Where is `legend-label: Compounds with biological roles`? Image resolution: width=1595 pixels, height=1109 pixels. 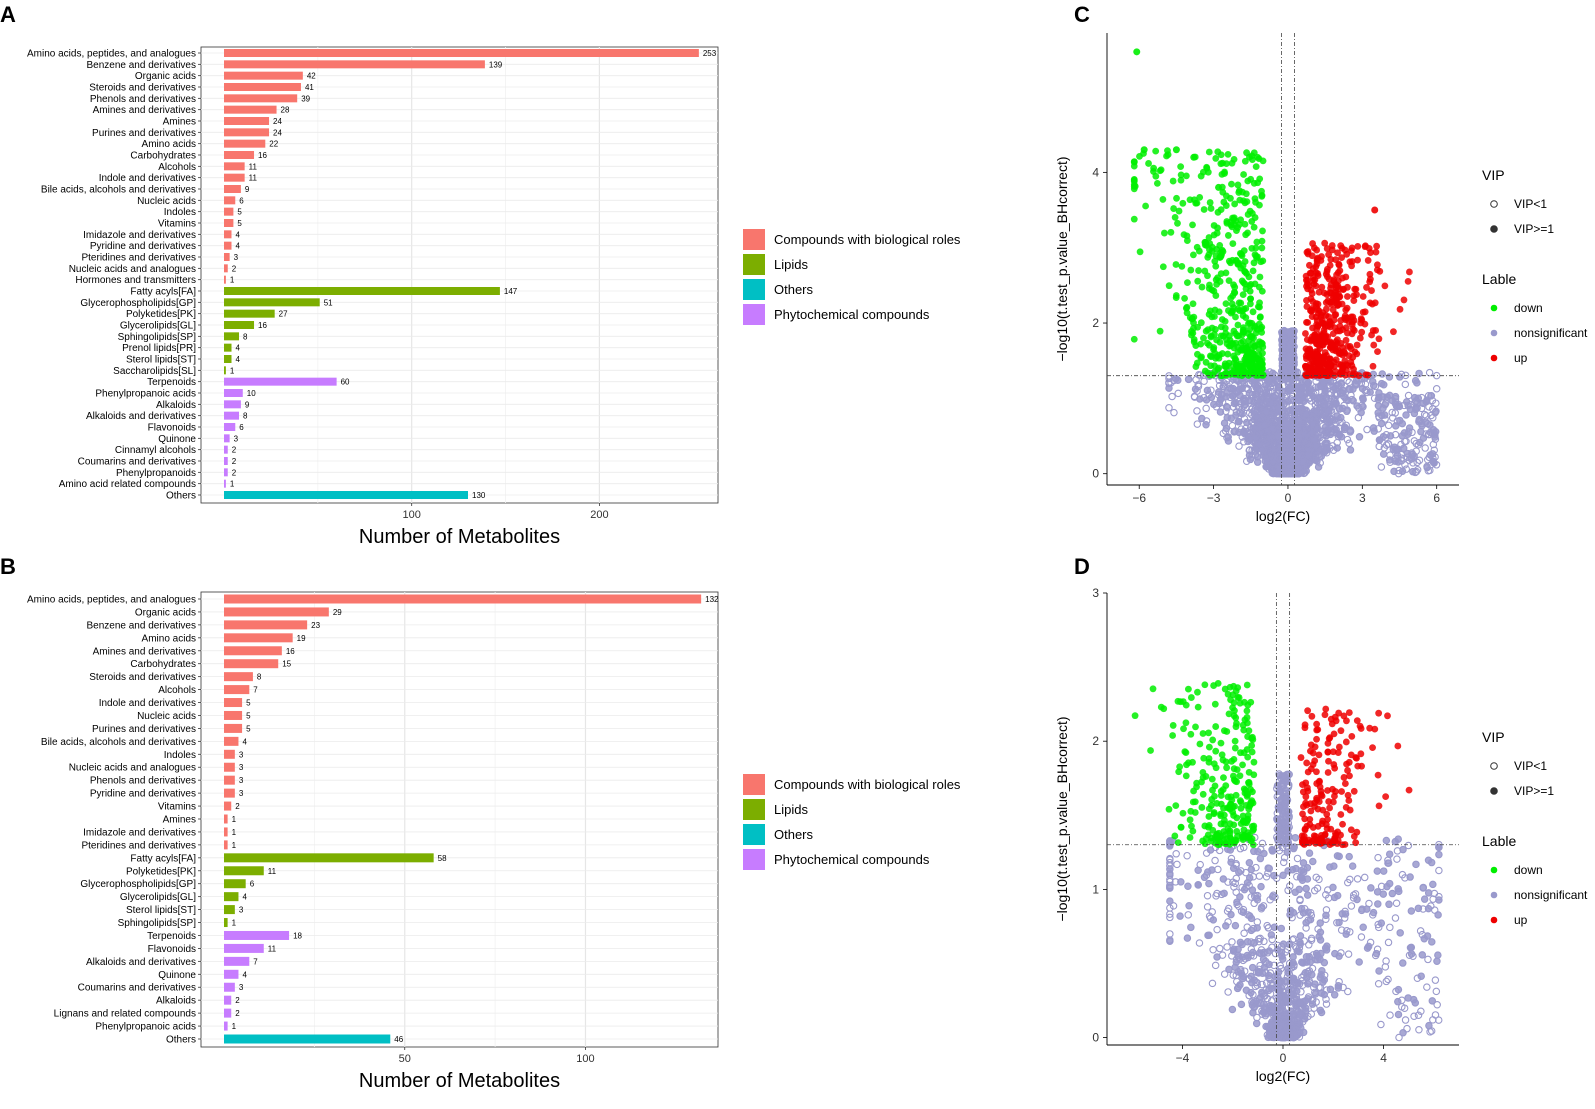 legend-label: Compounds with biological roles is located at coordinates (867, 239).